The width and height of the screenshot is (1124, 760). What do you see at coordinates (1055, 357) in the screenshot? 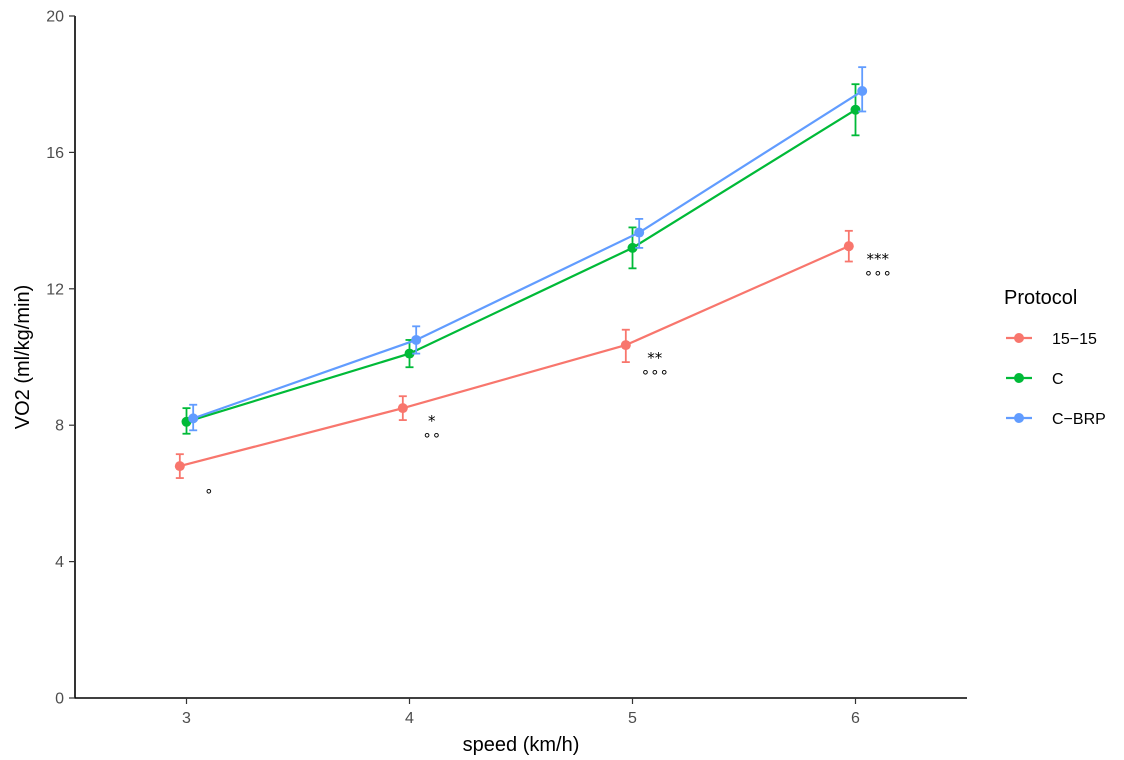
I see `legend: Protocol 15−15 C C−BRP` at bounding box center [1055, 357].